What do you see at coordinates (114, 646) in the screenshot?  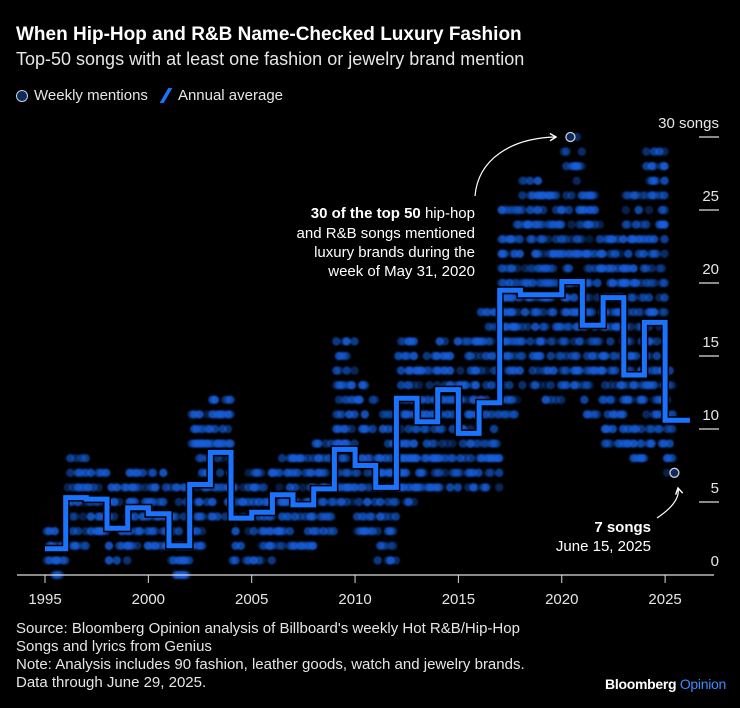 I see `source-line-2: Songs and lyrics from Genius` at bounding box center [114, 646].